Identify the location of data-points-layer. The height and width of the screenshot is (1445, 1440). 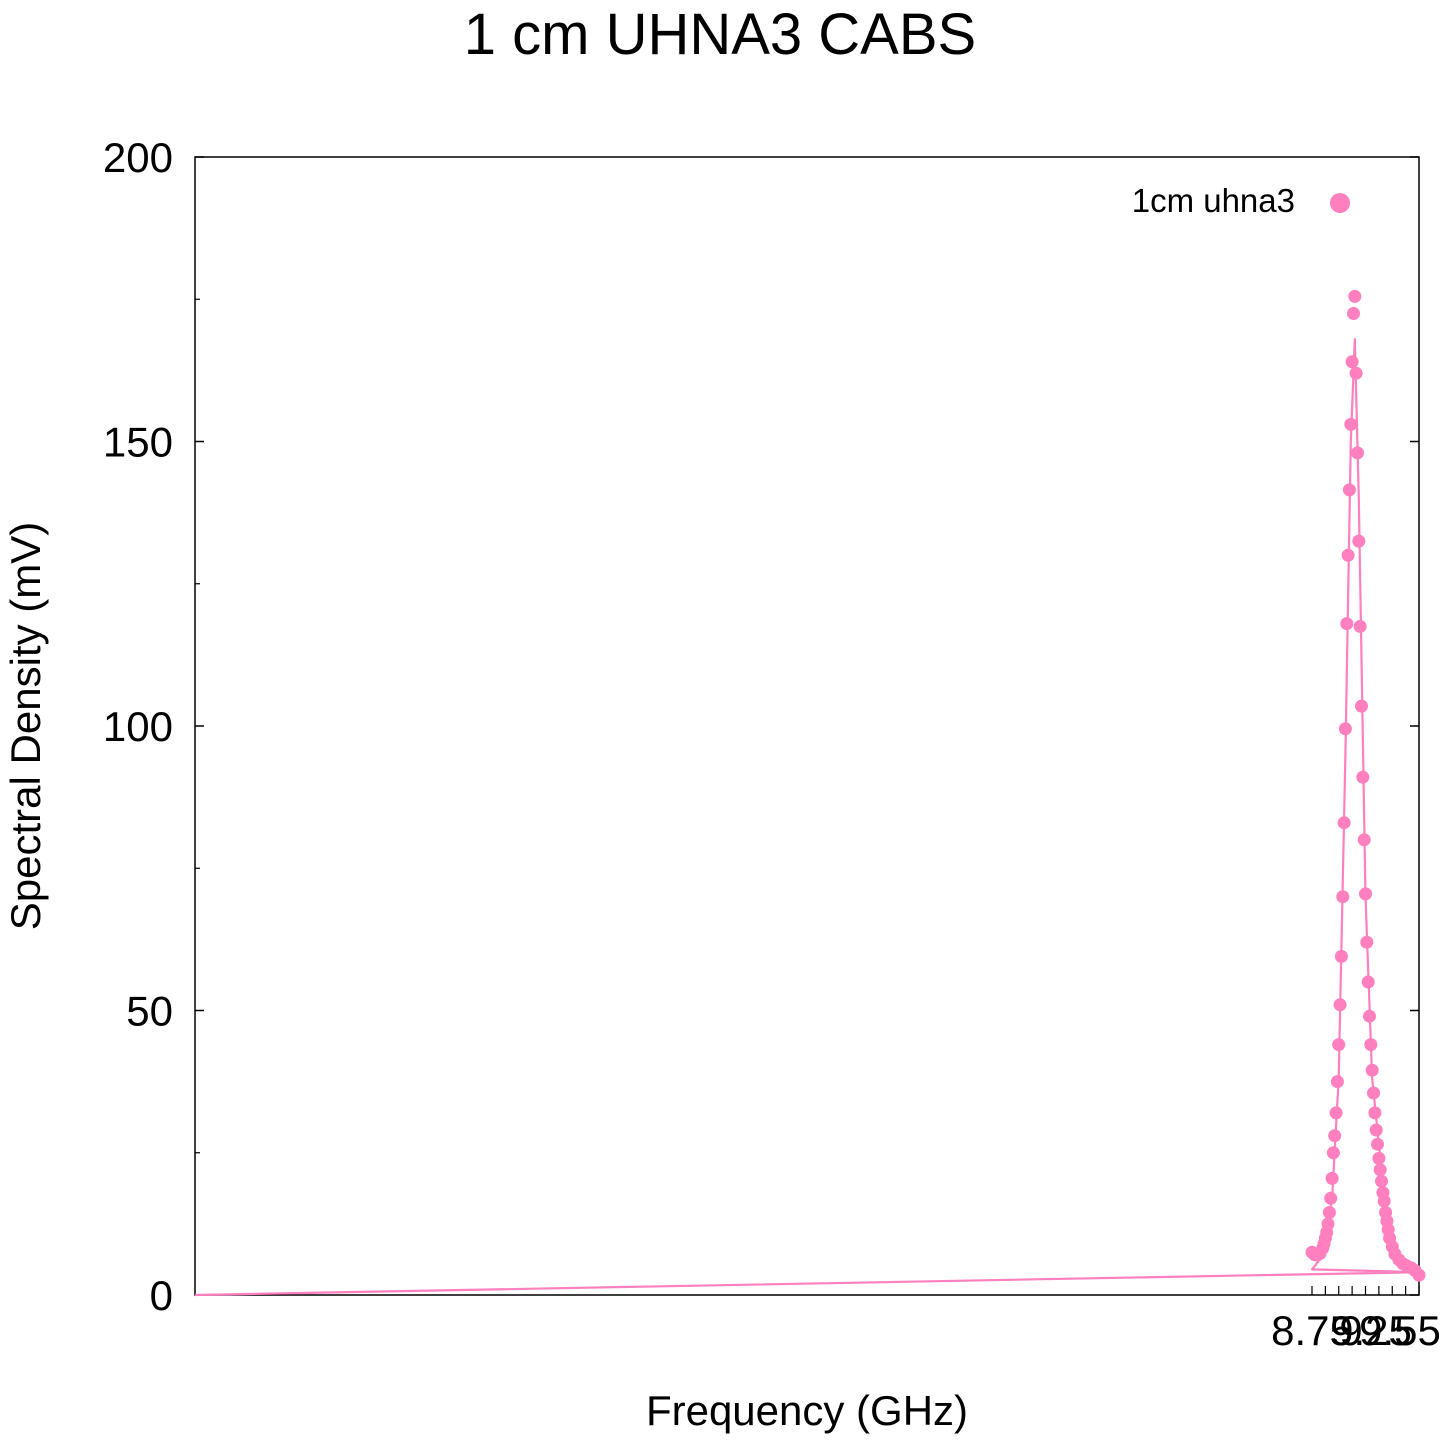
(1365, 785).